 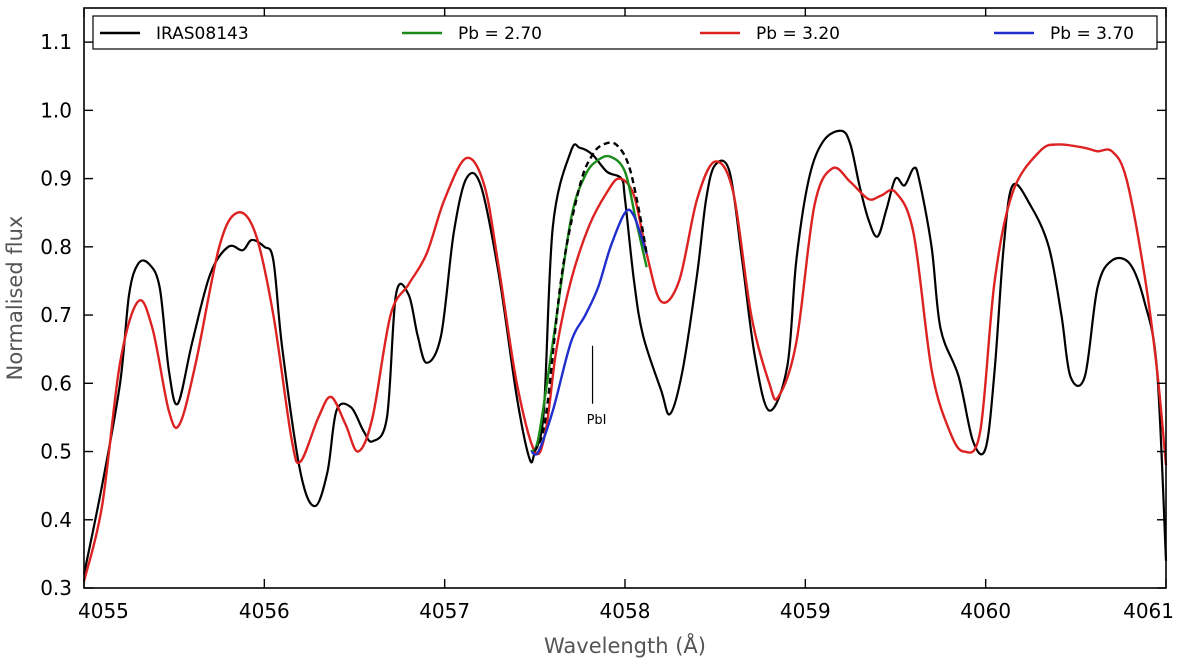 What do you see at coordinates (202, 34) in the screenshot?
I see `legend-label: IRAS08143` at bounding box center [202, 34].